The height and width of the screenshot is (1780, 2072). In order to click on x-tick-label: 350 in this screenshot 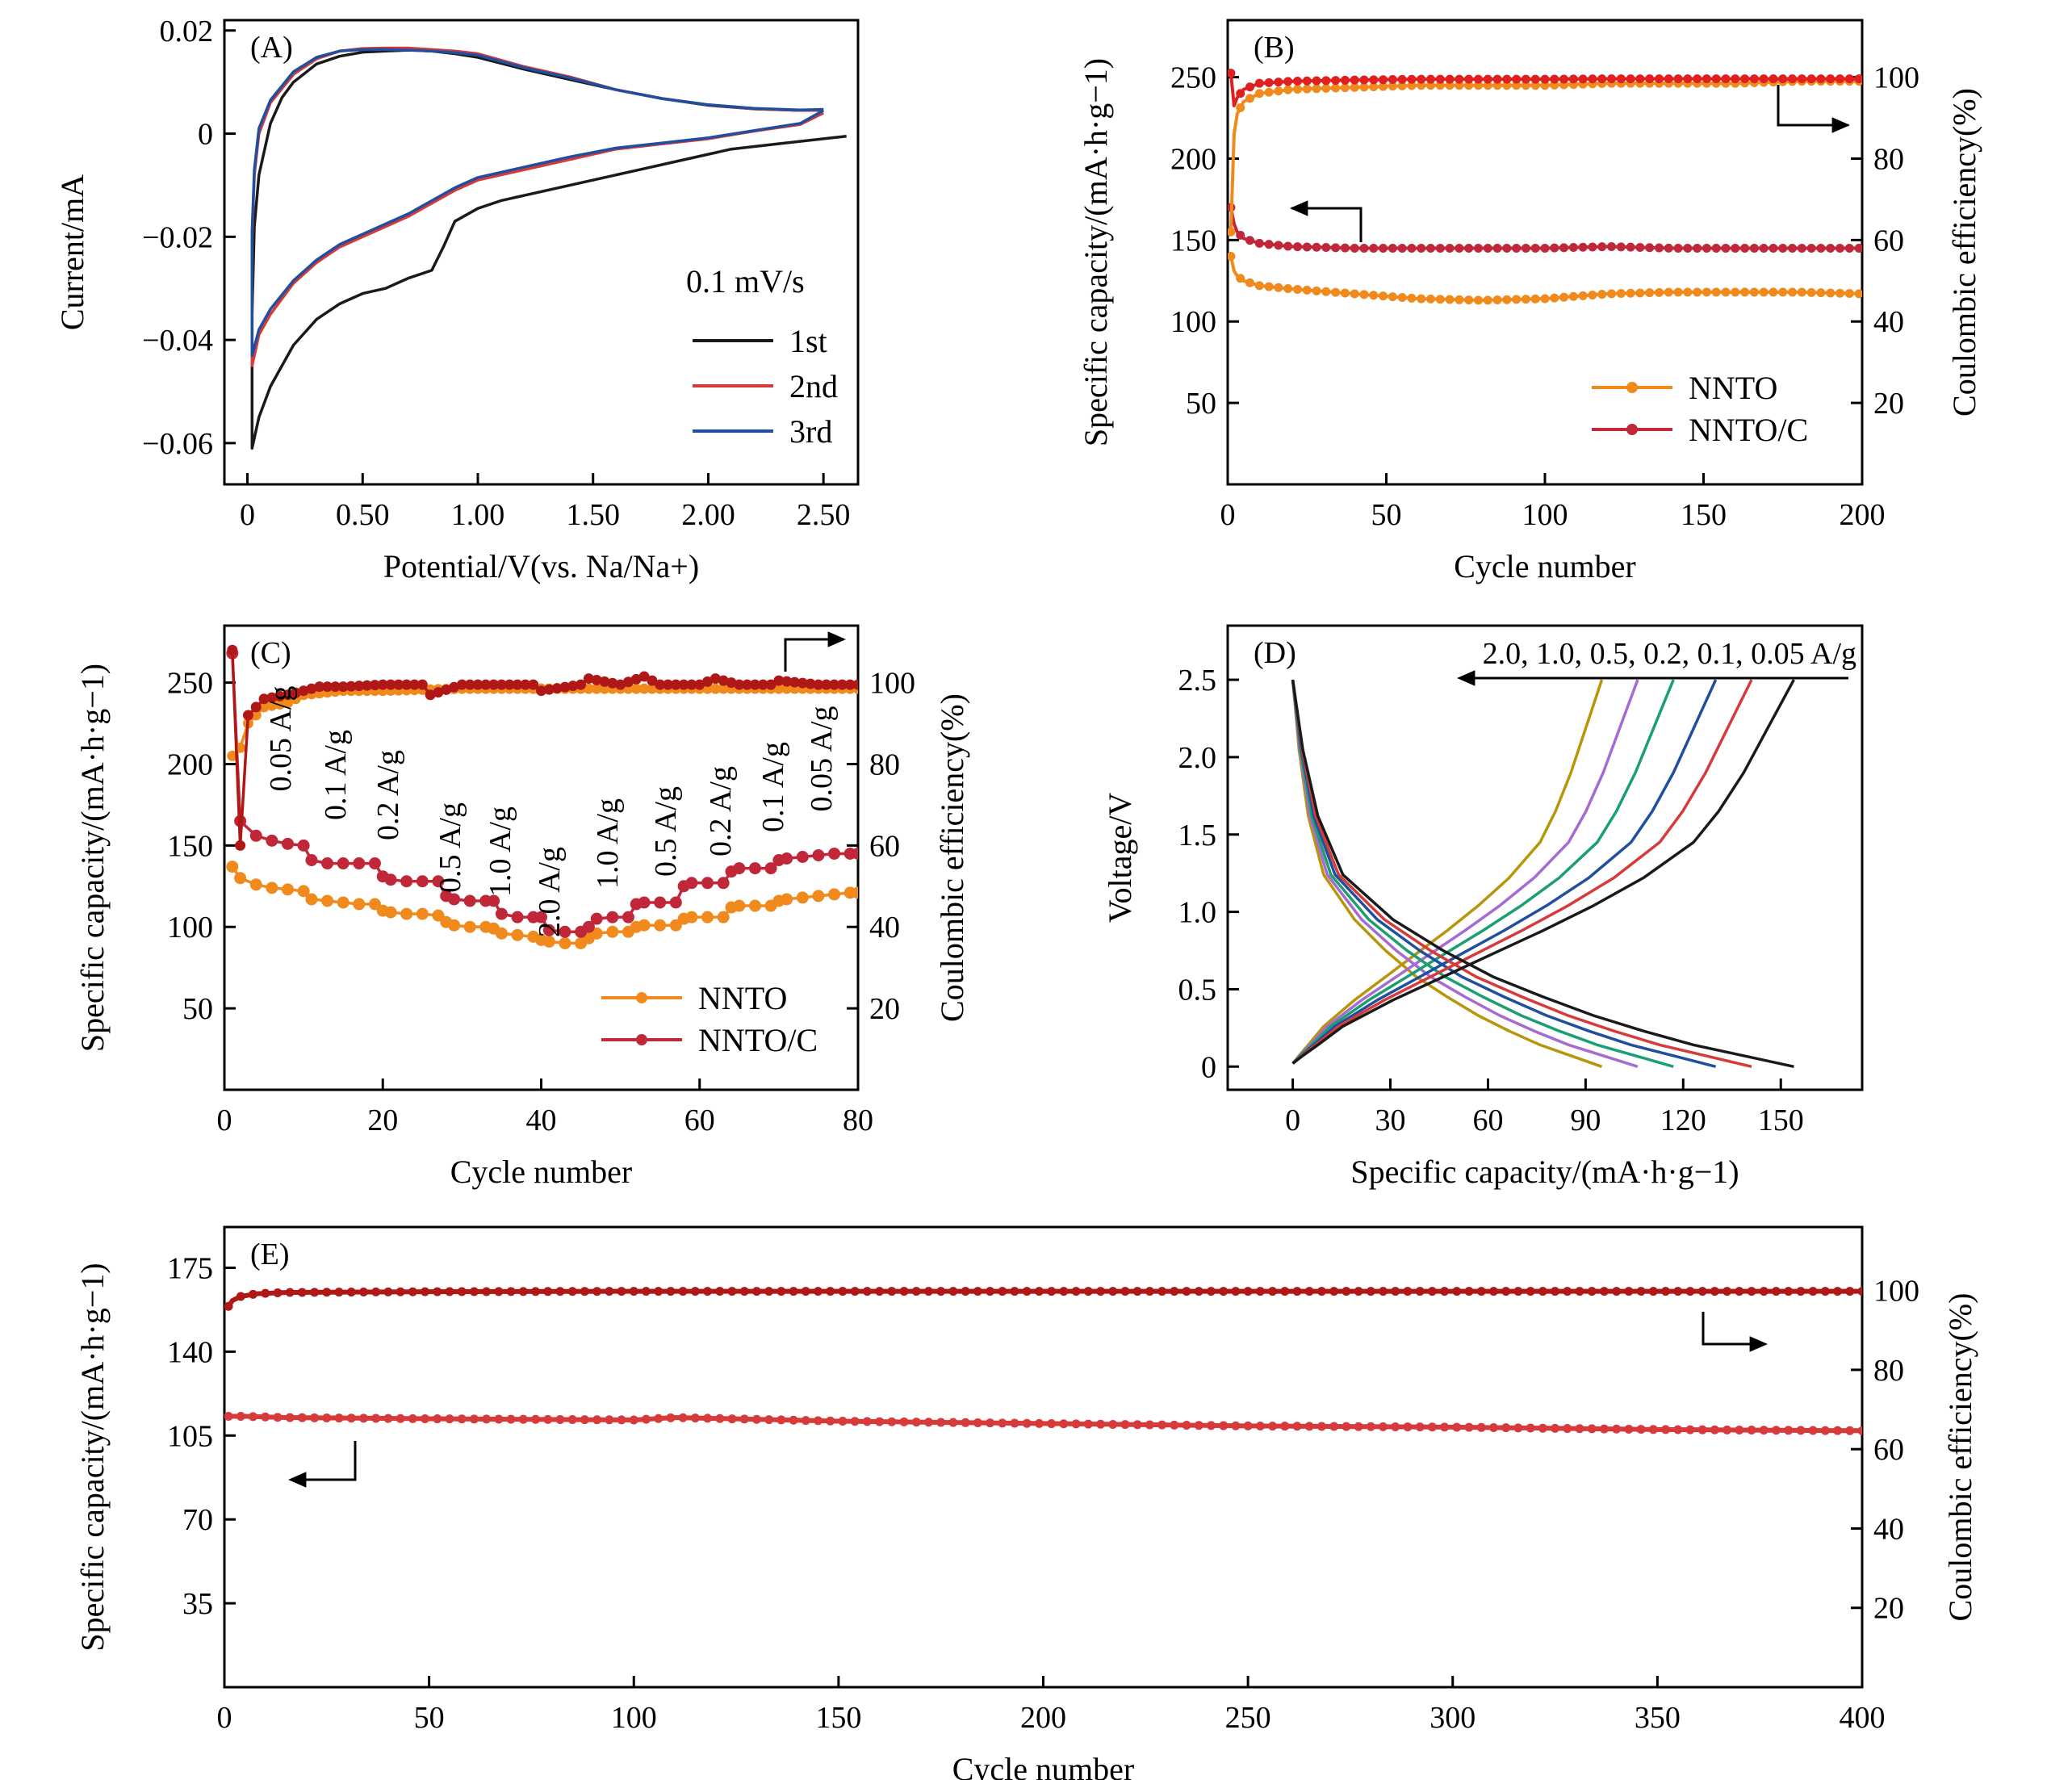, I will do `click(1658, 1718)`.